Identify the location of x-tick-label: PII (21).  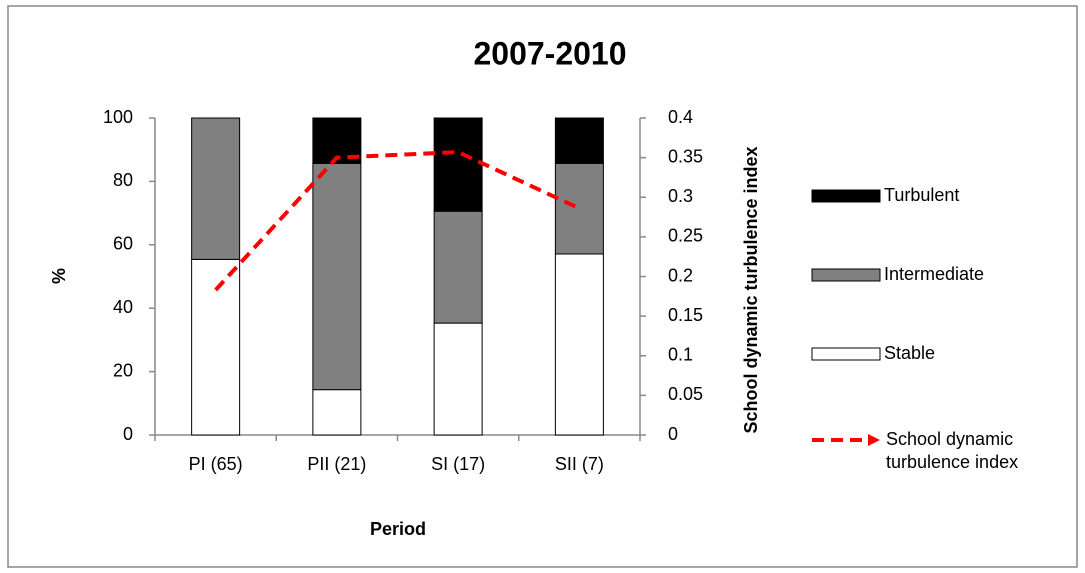
(336, 464).